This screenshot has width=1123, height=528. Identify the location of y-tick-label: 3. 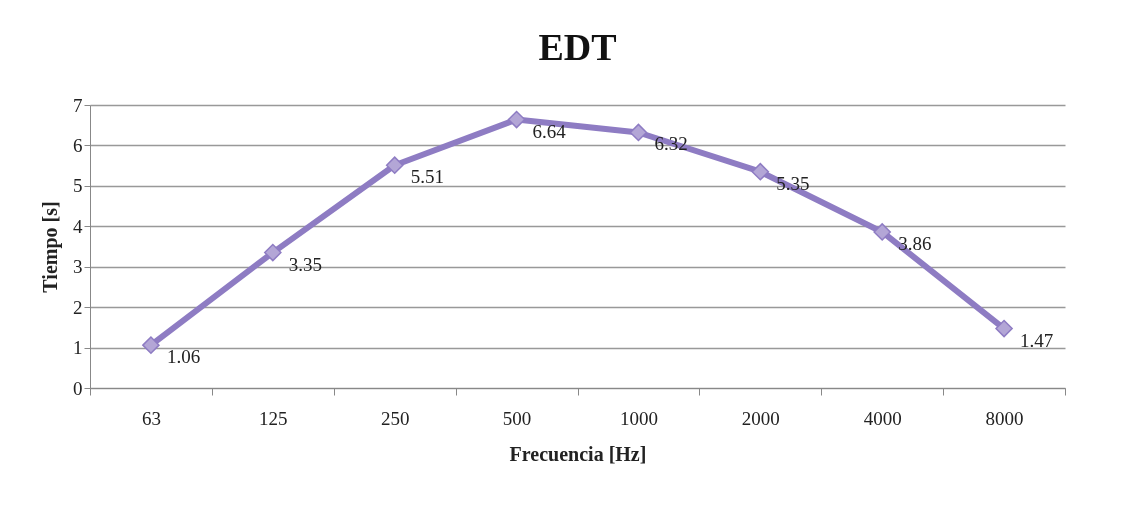
(78, 267).